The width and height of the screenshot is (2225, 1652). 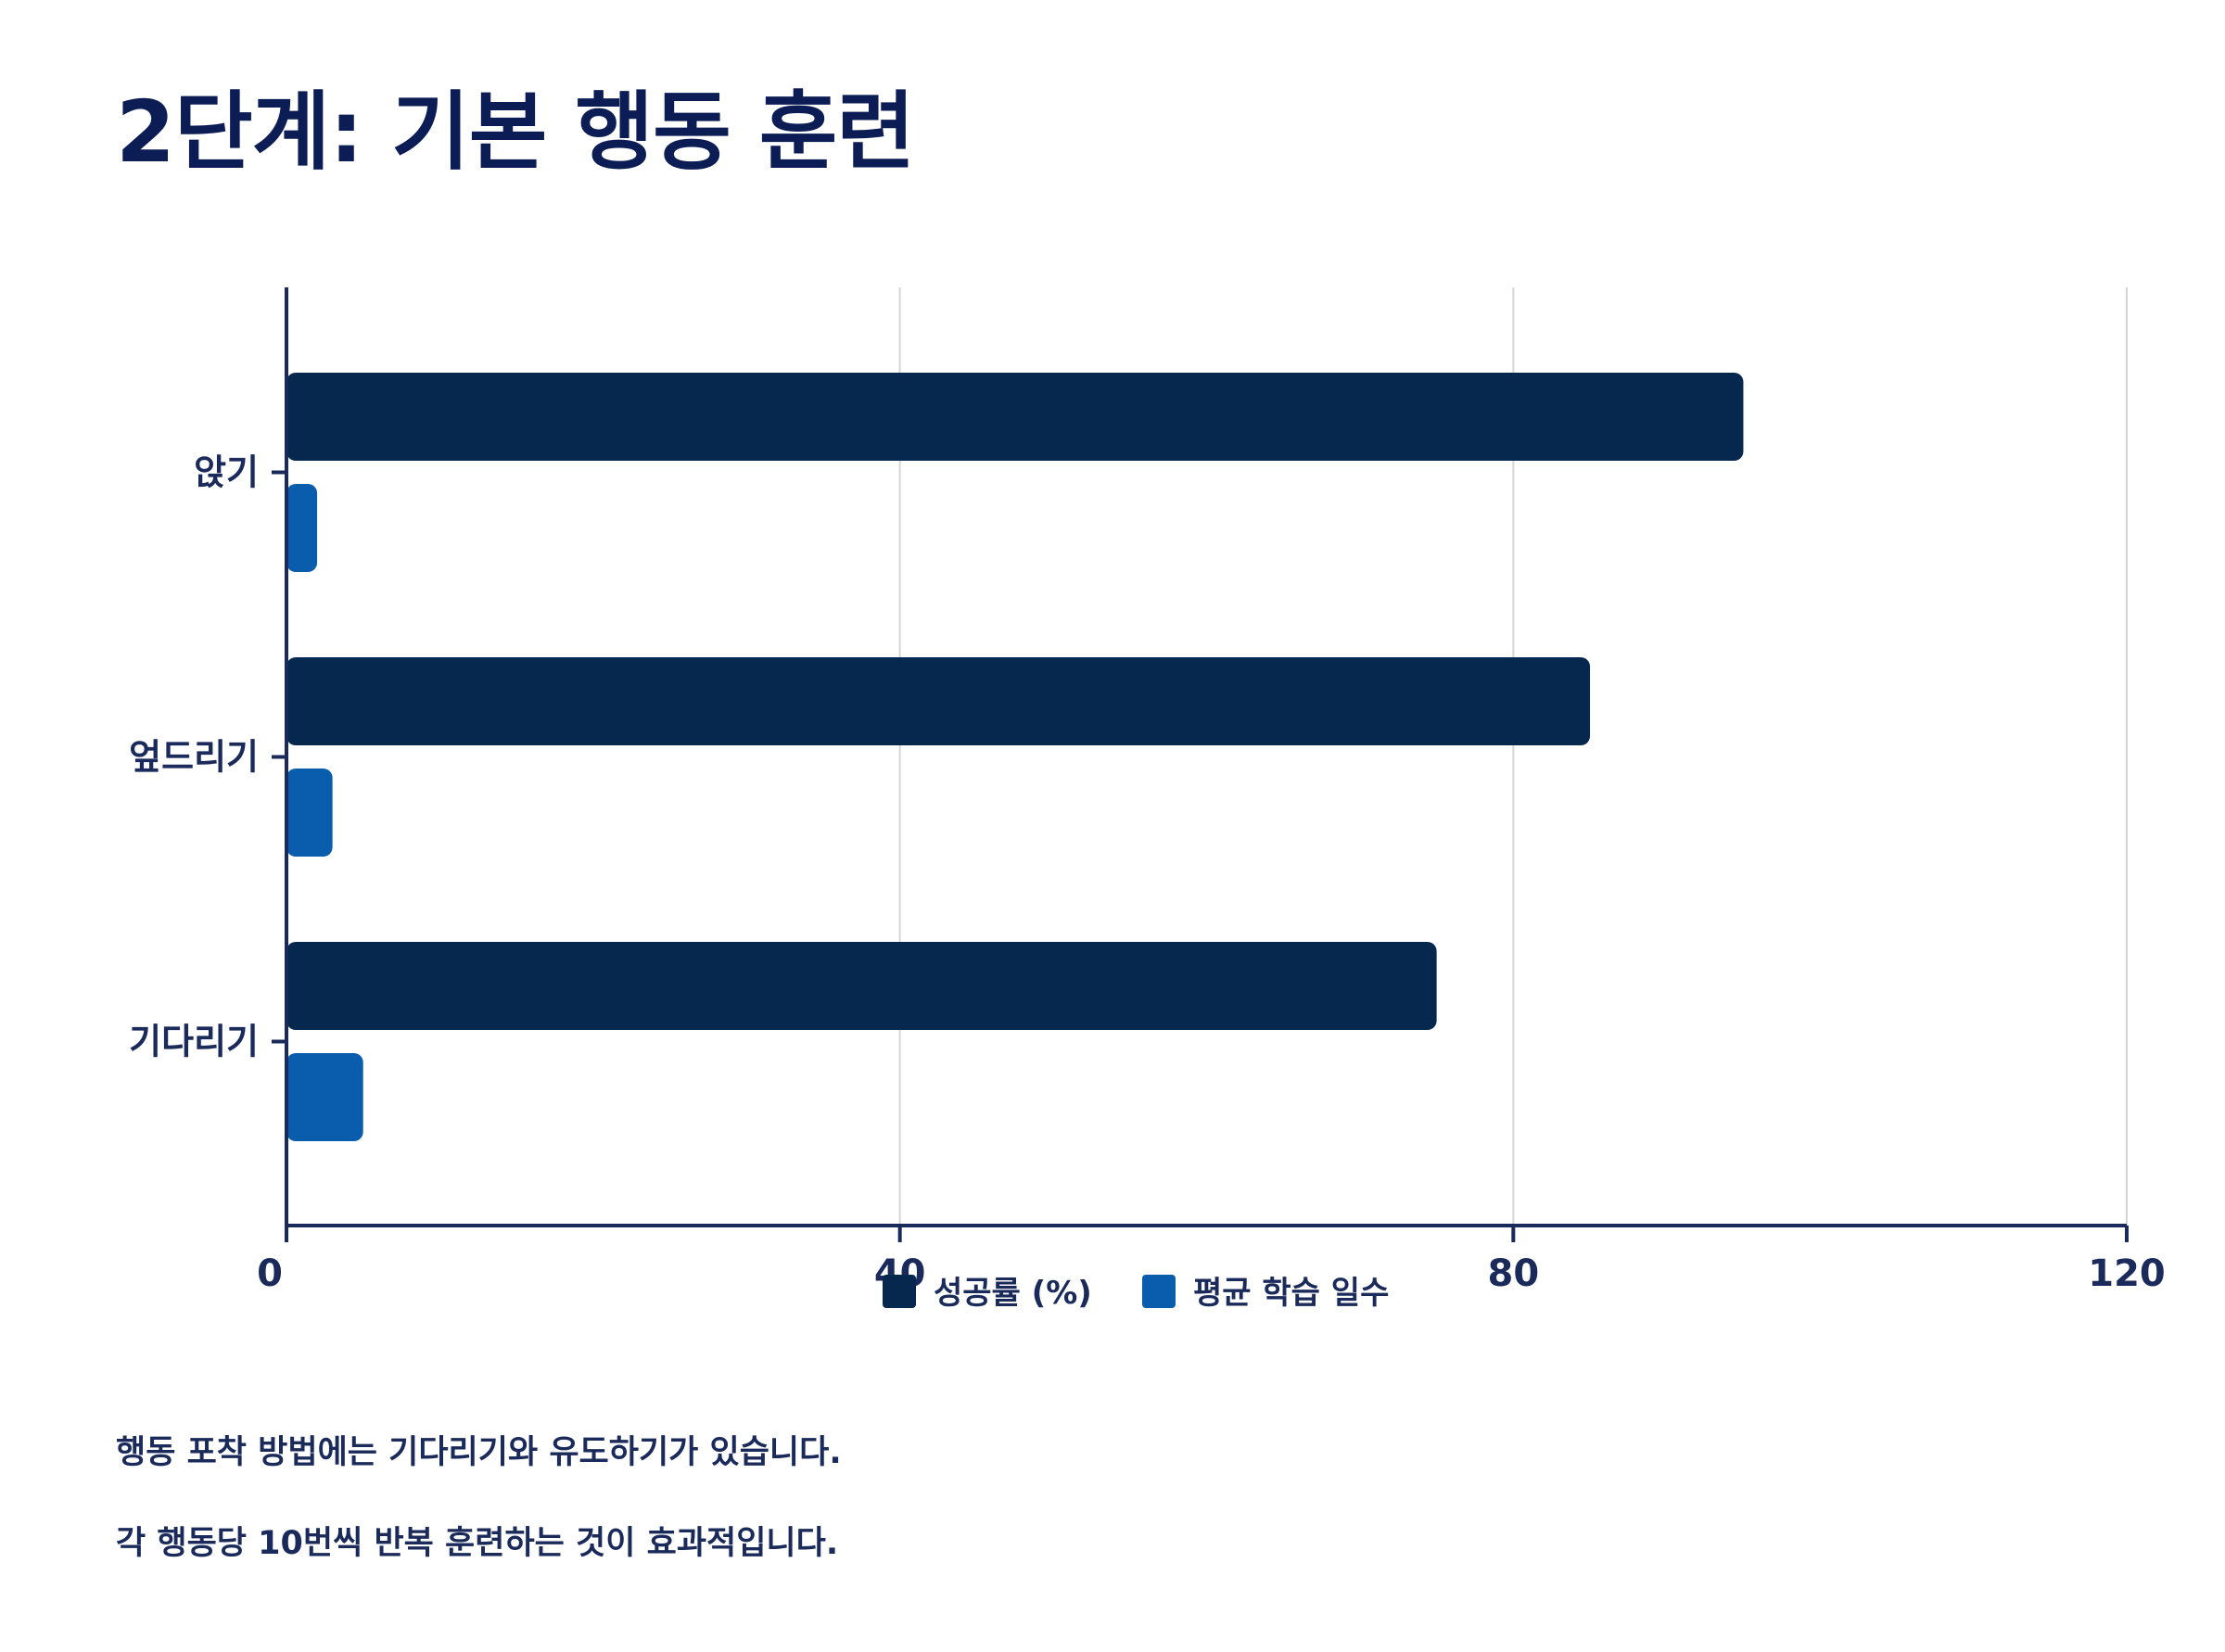 What do you see at coordinates (226, 472) in the screenshot?
I see `category-label: 앉기` at bounding box center [226, 472].